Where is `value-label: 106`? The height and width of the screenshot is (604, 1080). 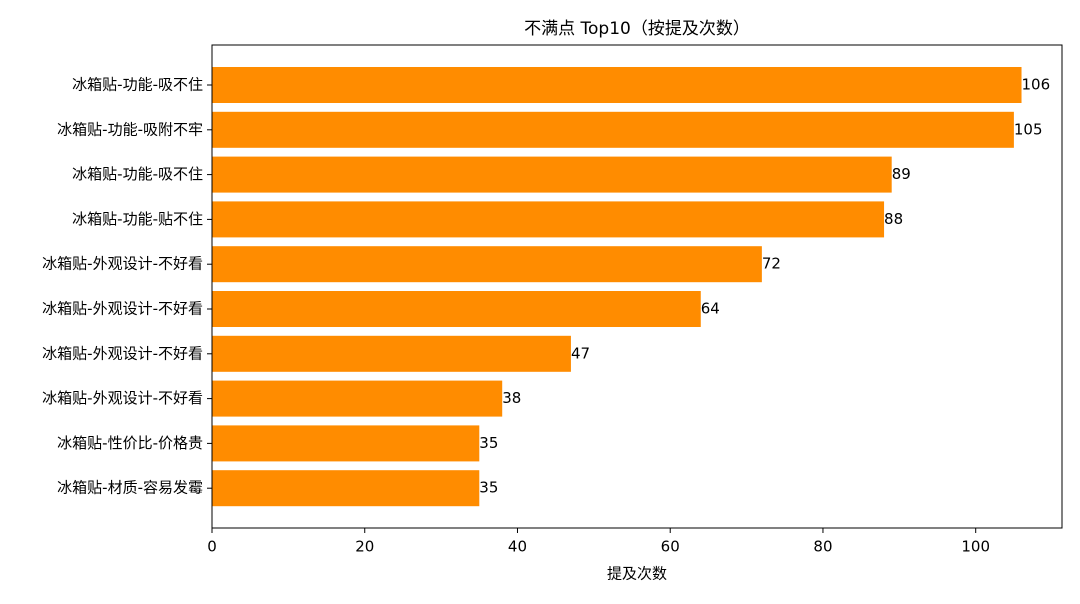 value-label: 106 is located at coordinates (1036, 85).